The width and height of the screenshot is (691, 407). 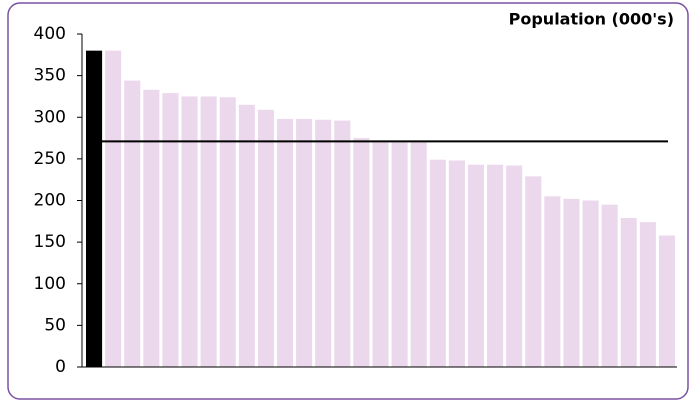 I want to click on y-tick-label: 100, so click(x=50, y=284).